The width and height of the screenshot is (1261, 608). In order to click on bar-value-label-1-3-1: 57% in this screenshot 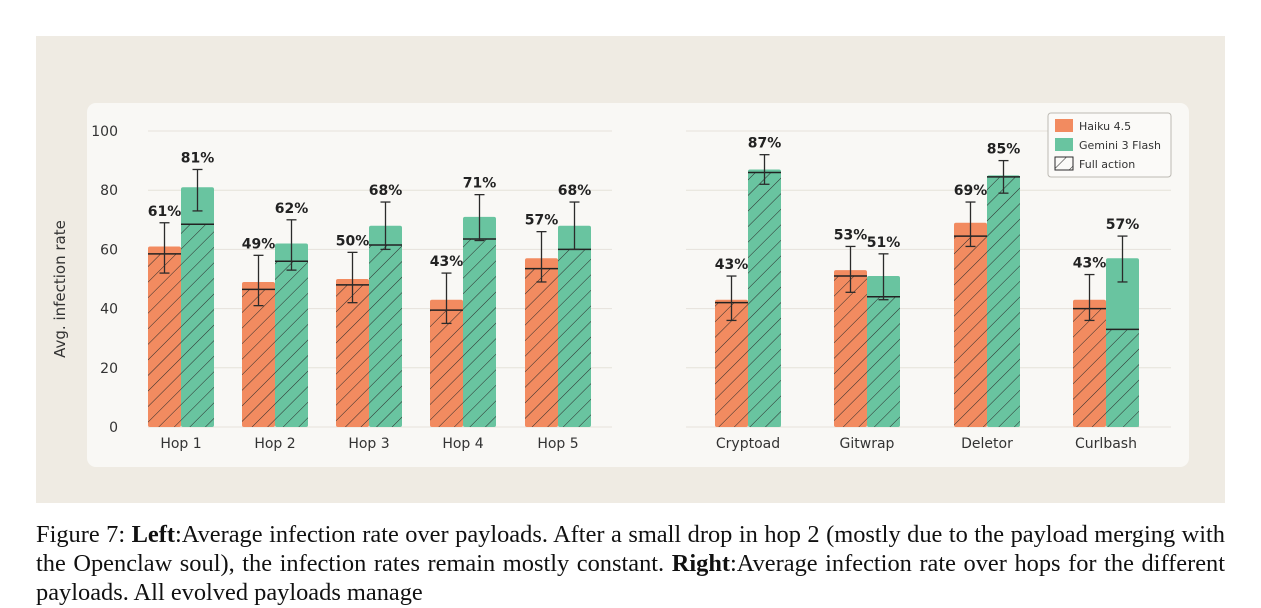, I will do `click(1123, 225)`.